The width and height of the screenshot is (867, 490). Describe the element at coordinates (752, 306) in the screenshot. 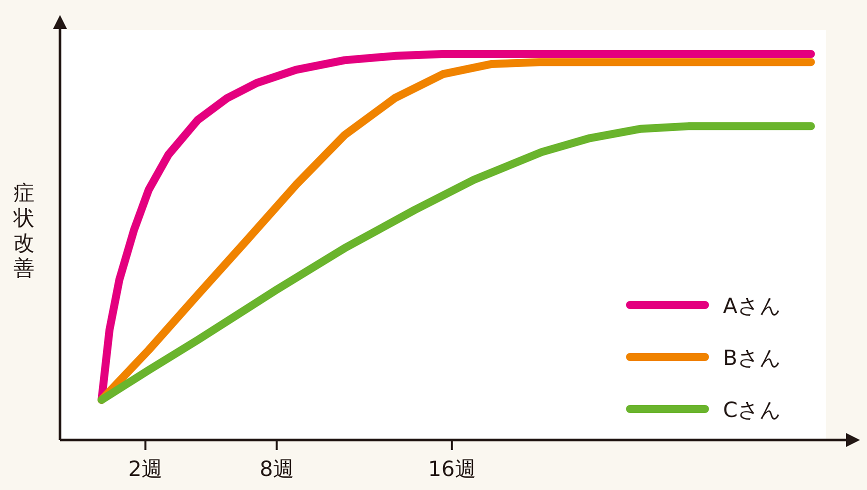

I see `legend-label: Aさん` at that location.